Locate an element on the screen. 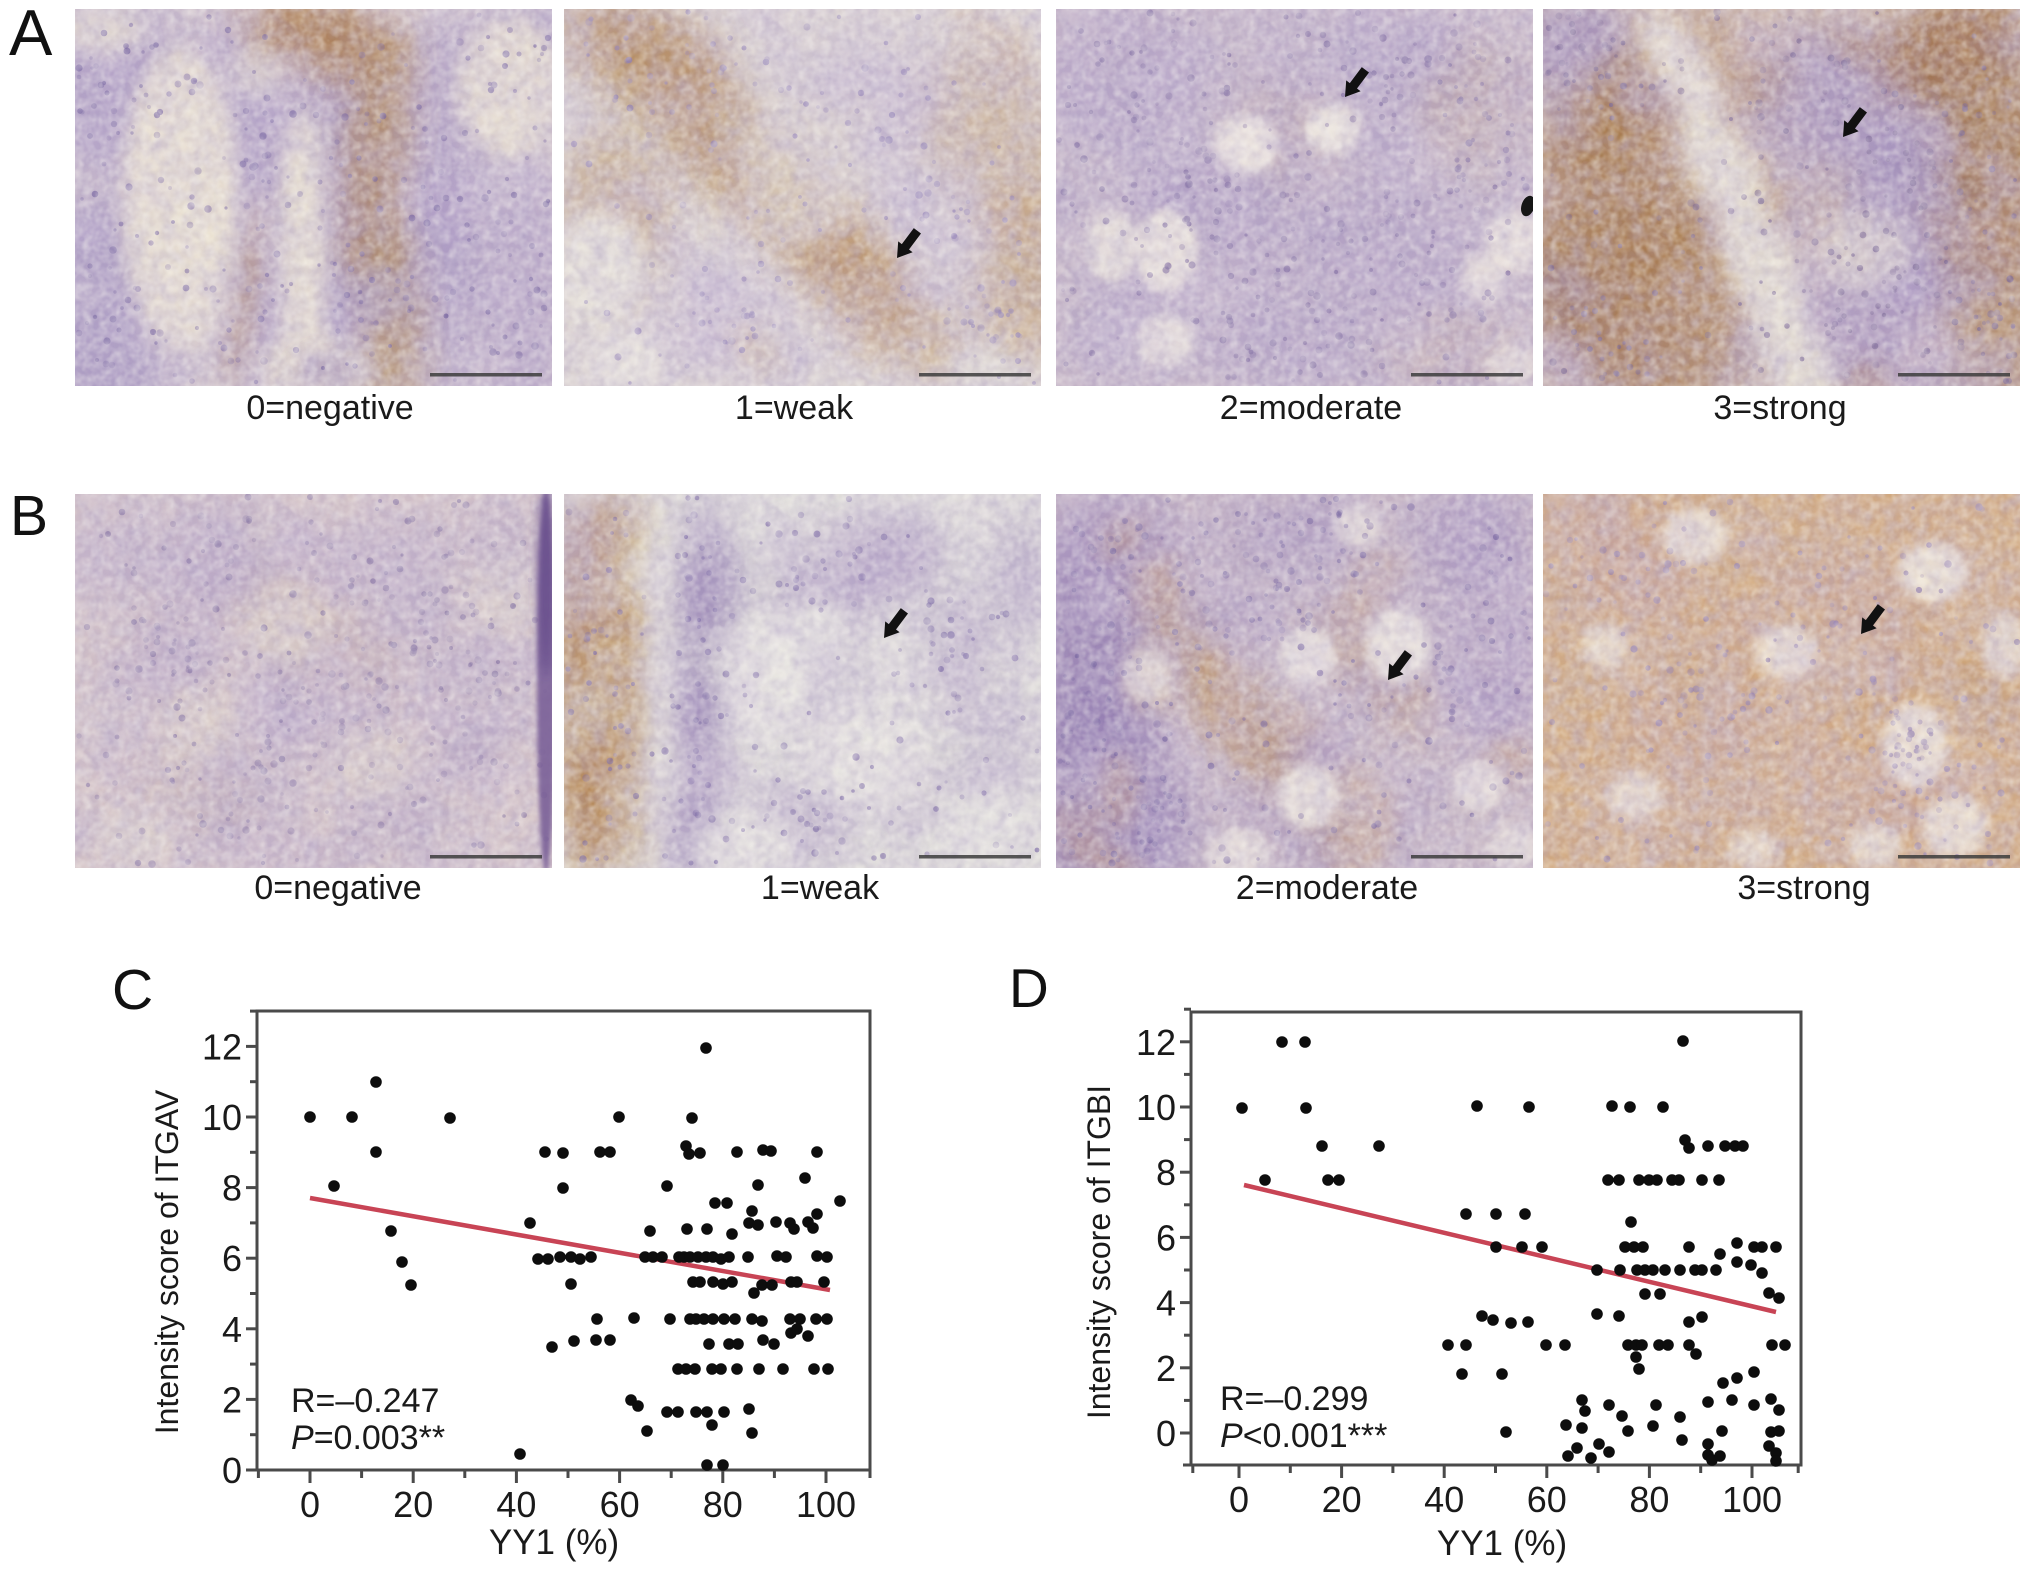 The height and width of the screenshot is (1572, 2032). svg-text: R=–0.299 is located at coordinates (1294, 1399).